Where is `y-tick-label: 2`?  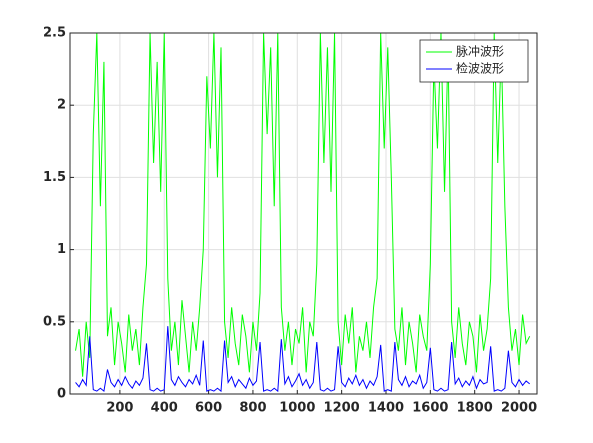
y-tick-label: 2 is located at coordinates (61, 105).